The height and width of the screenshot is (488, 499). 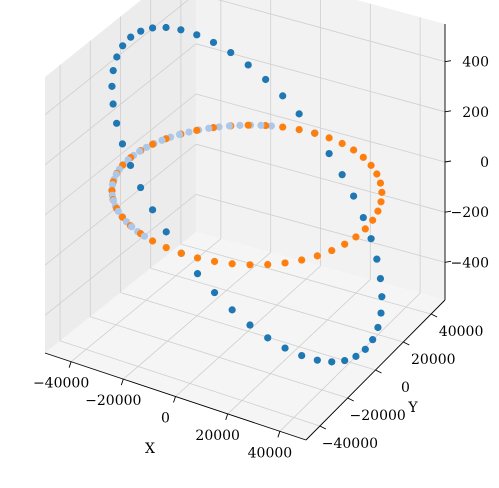 What do you see at coordinates (165, 419) in the screenshot?
I see `x-tick-label: 0` at bounding box center [165, 419].